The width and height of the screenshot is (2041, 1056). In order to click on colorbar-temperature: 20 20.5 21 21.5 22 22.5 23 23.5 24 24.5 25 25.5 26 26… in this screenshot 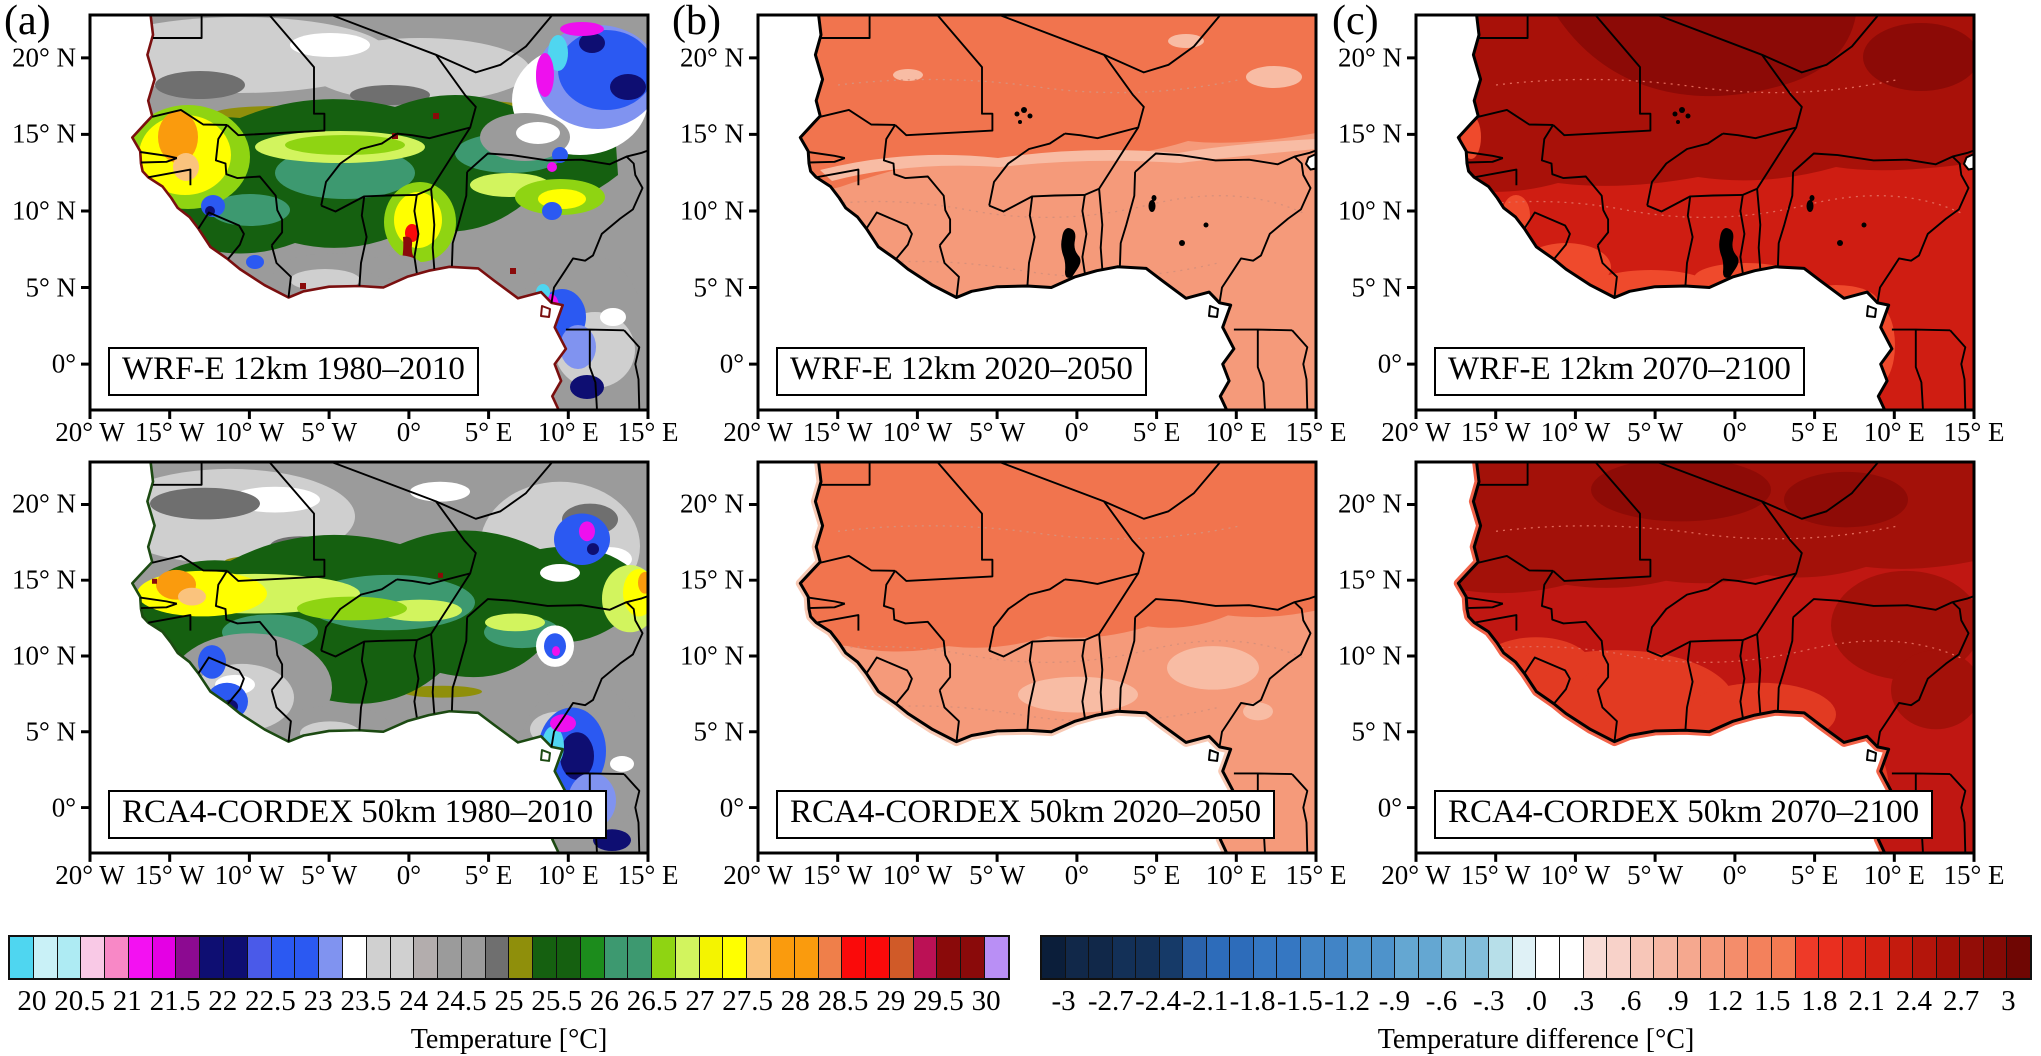, I will do `click(509, 995)`.